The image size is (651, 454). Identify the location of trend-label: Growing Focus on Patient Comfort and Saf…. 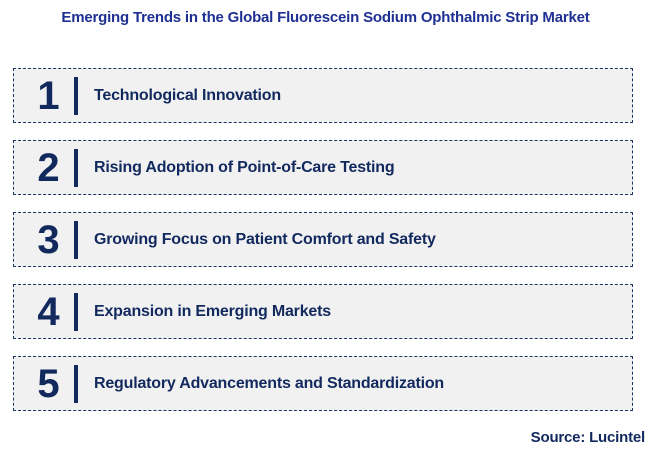
(265, 239).